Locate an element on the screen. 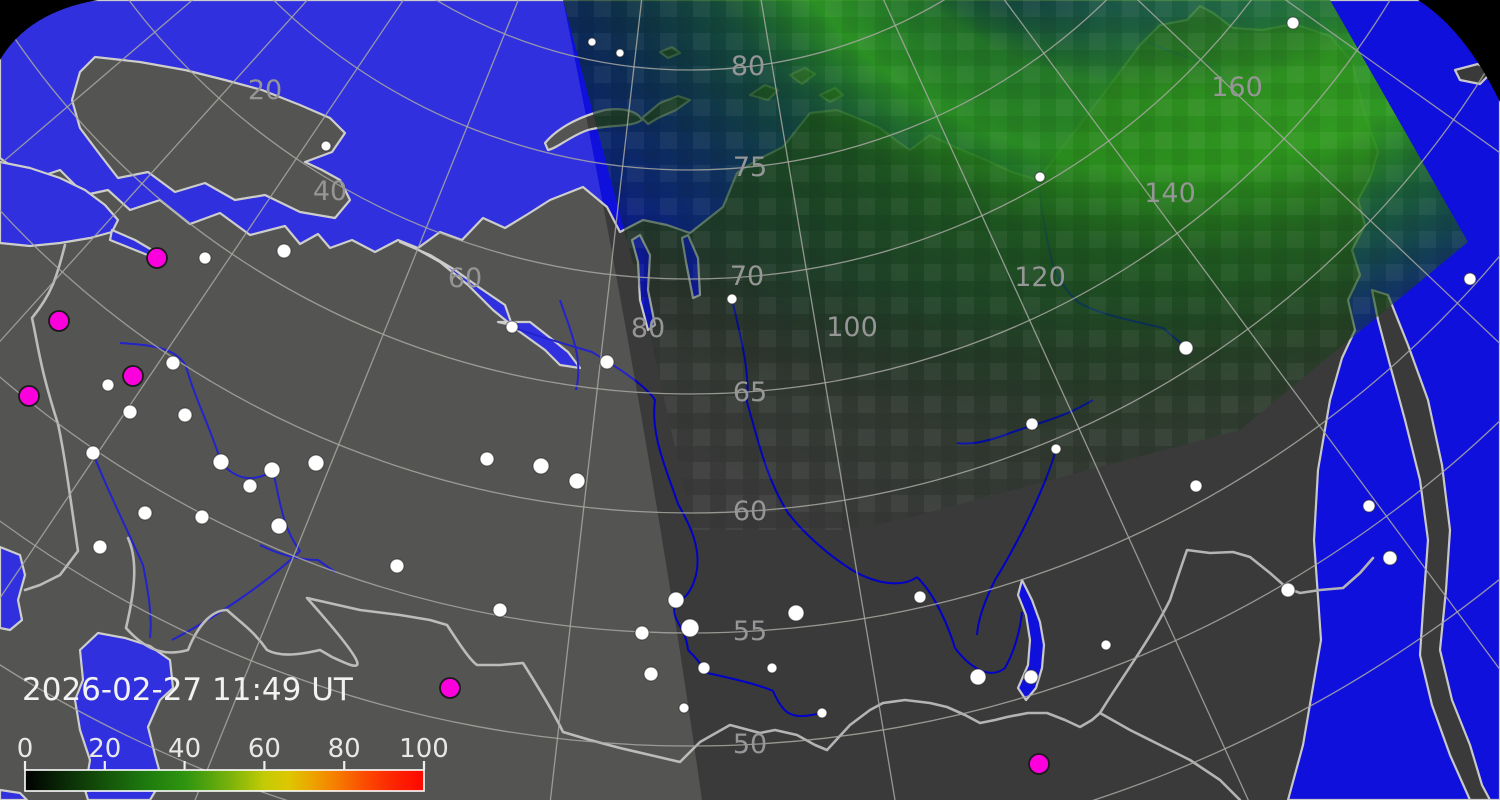 This screenshot has width=1500, height=800. lake-baikal is located at coordinates (1031, 640).